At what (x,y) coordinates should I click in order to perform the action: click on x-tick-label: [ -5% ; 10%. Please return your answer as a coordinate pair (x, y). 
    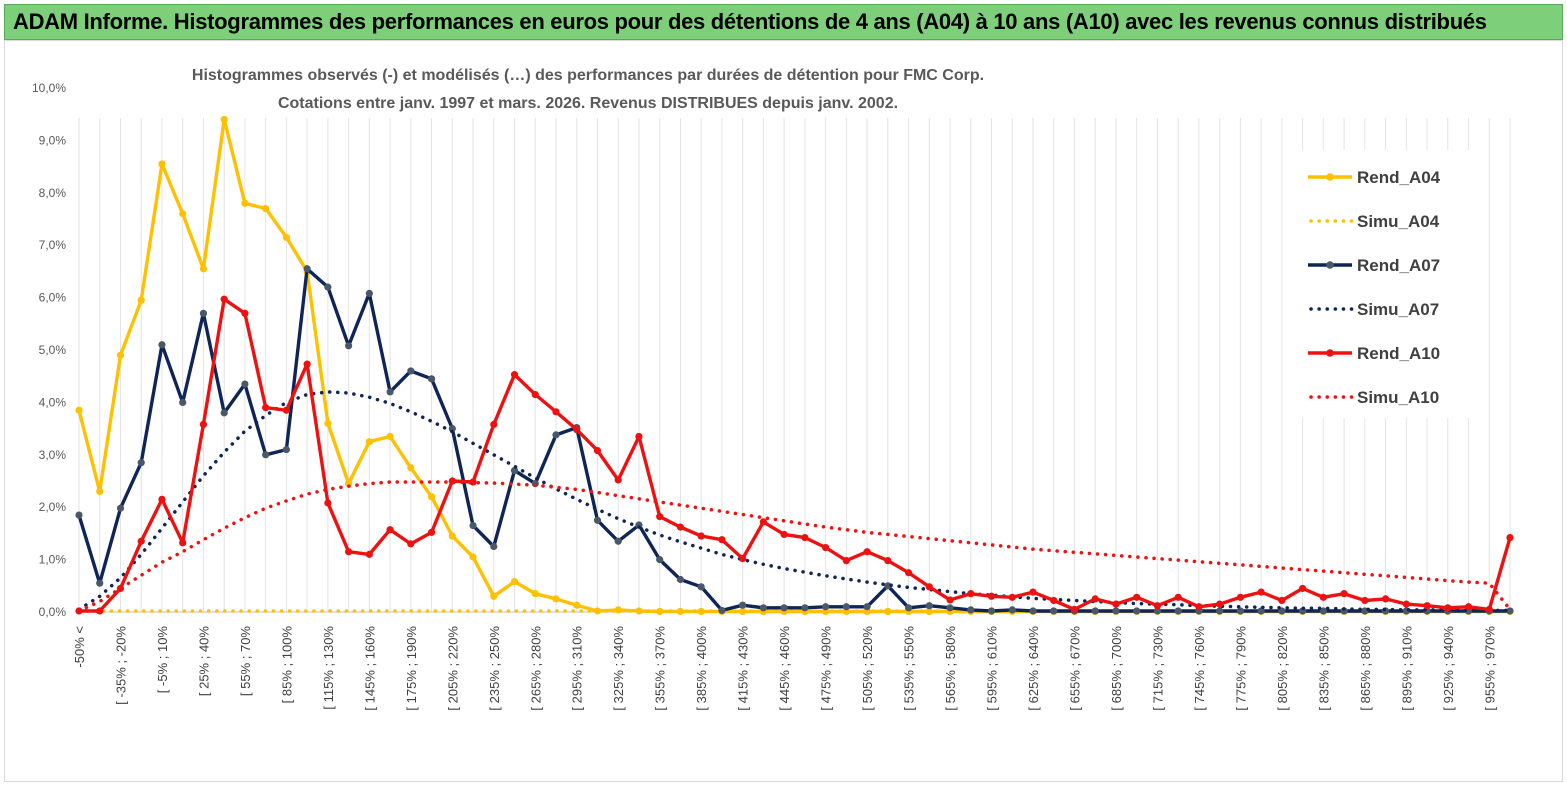
    Looking at the image, I should click on (162, 660).